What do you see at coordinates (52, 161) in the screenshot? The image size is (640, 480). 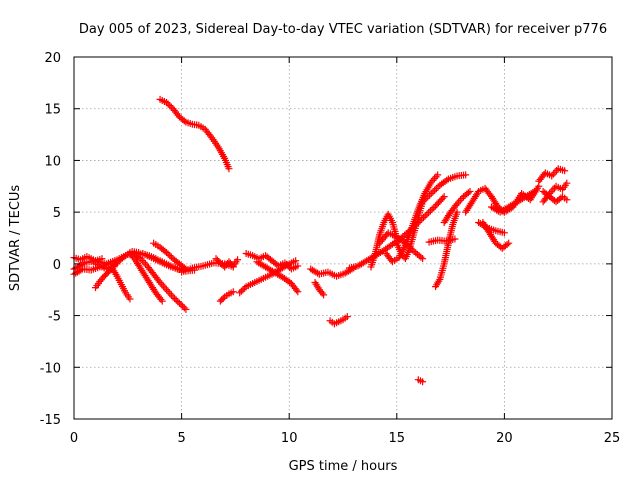 I see `y-tick-label: 10` at bounding box center [52, 161].